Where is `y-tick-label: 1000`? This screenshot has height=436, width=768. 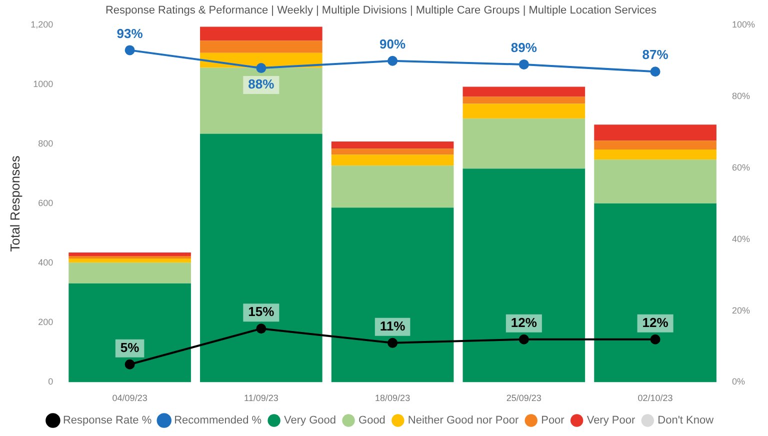 y-tick-label: 1000 is located at coordinates (43, 84).